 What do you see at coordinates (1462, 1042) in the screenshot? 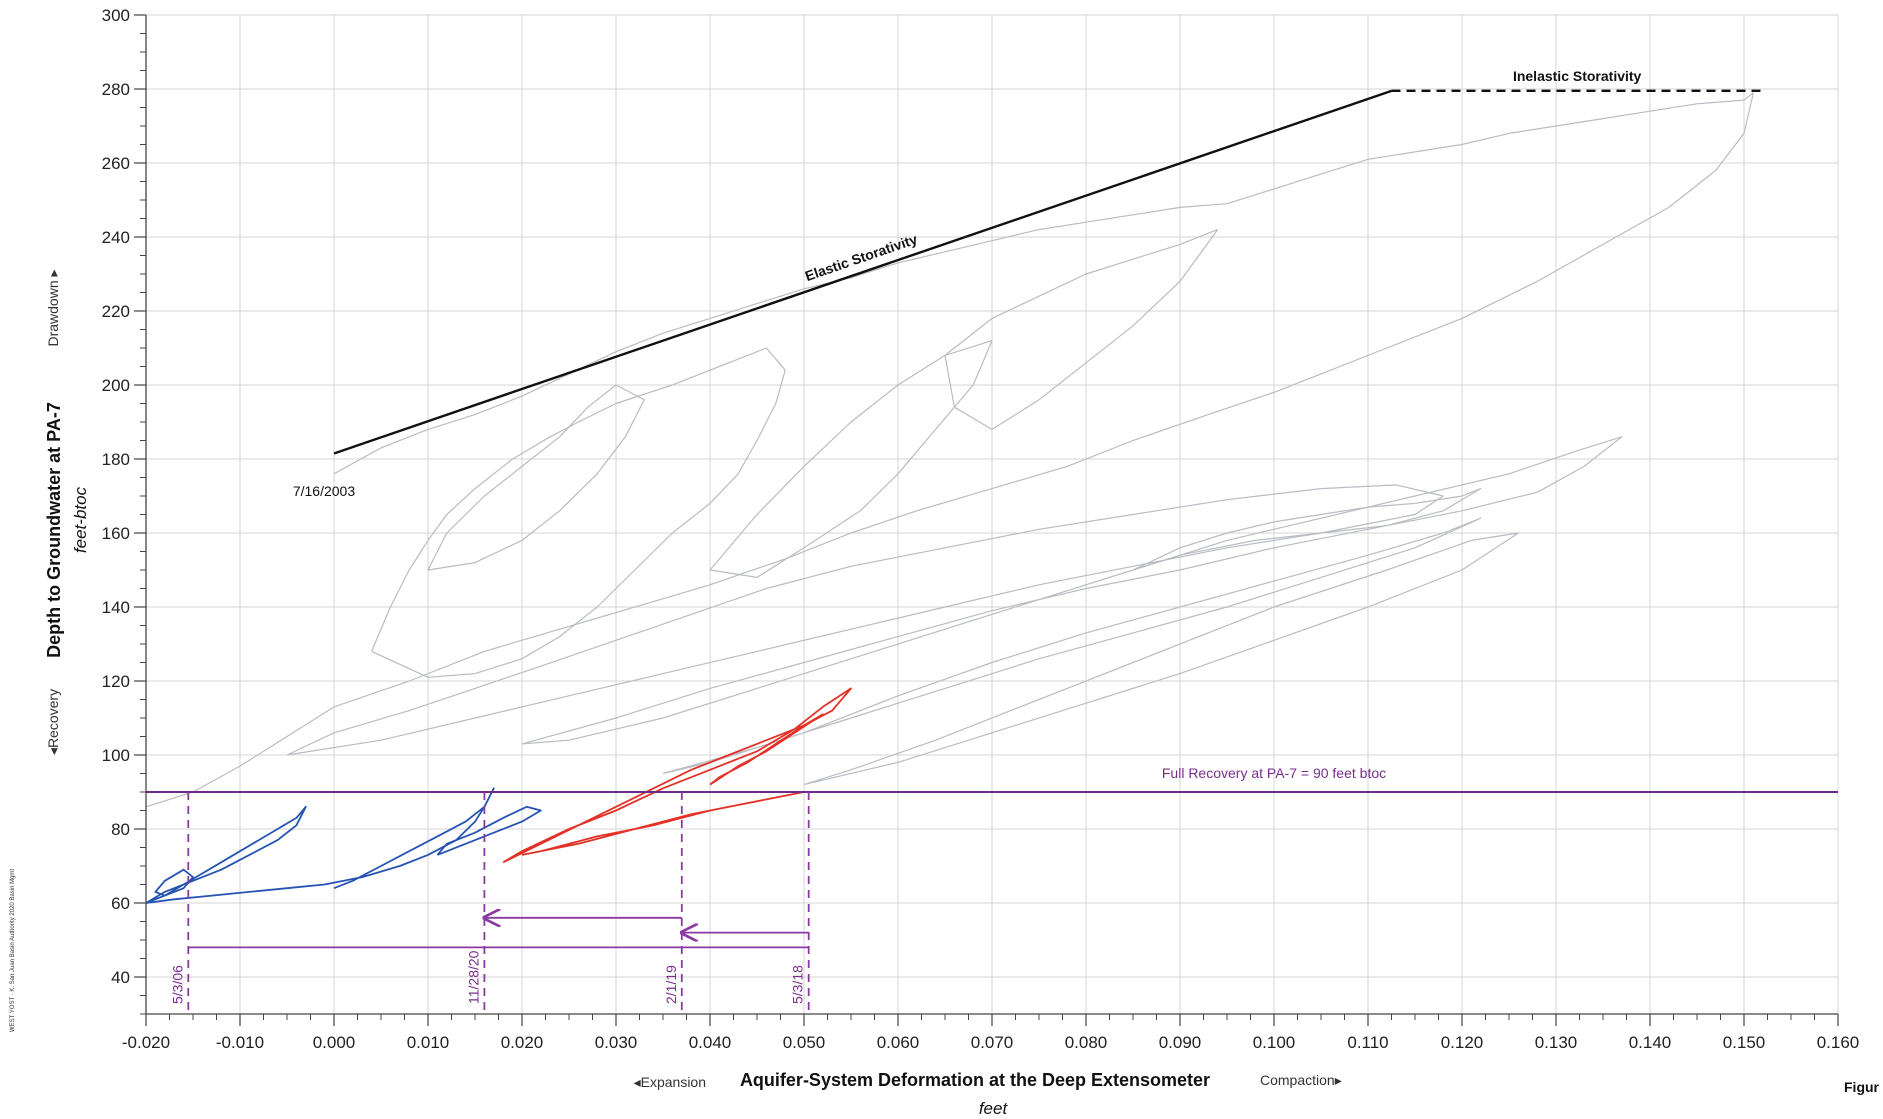
I see `x-tick-label: 0.120` at bounding box center [1462, 1042].